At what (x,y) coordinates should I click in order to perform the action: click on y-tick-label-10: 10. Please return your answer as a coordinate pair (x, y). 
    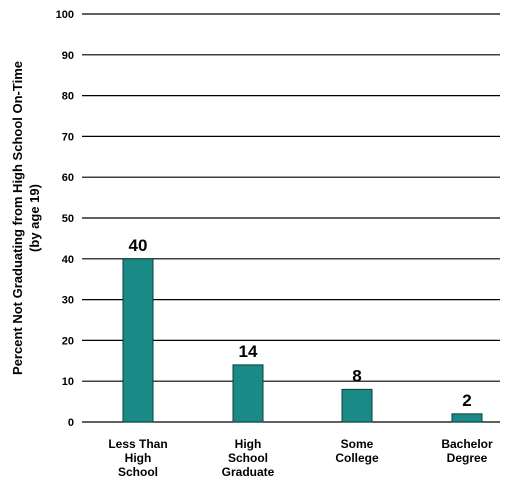
    Looking at the image, I should click on (68, 382).